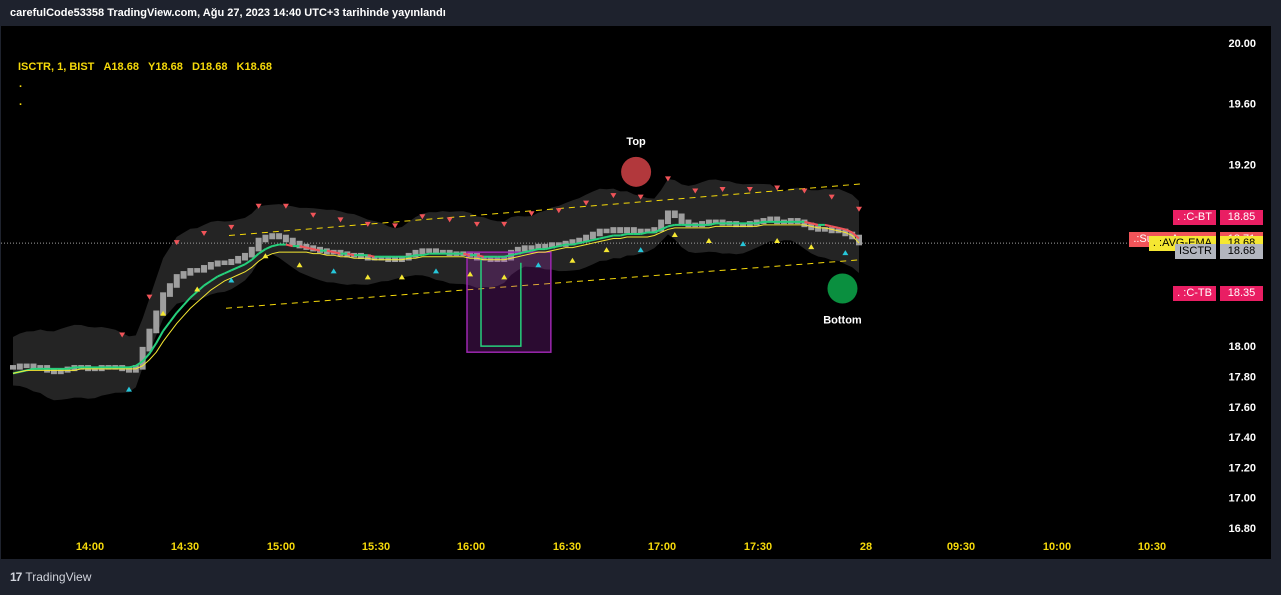  I want to click on time-tick-label: 14:00, so click(90, 547).